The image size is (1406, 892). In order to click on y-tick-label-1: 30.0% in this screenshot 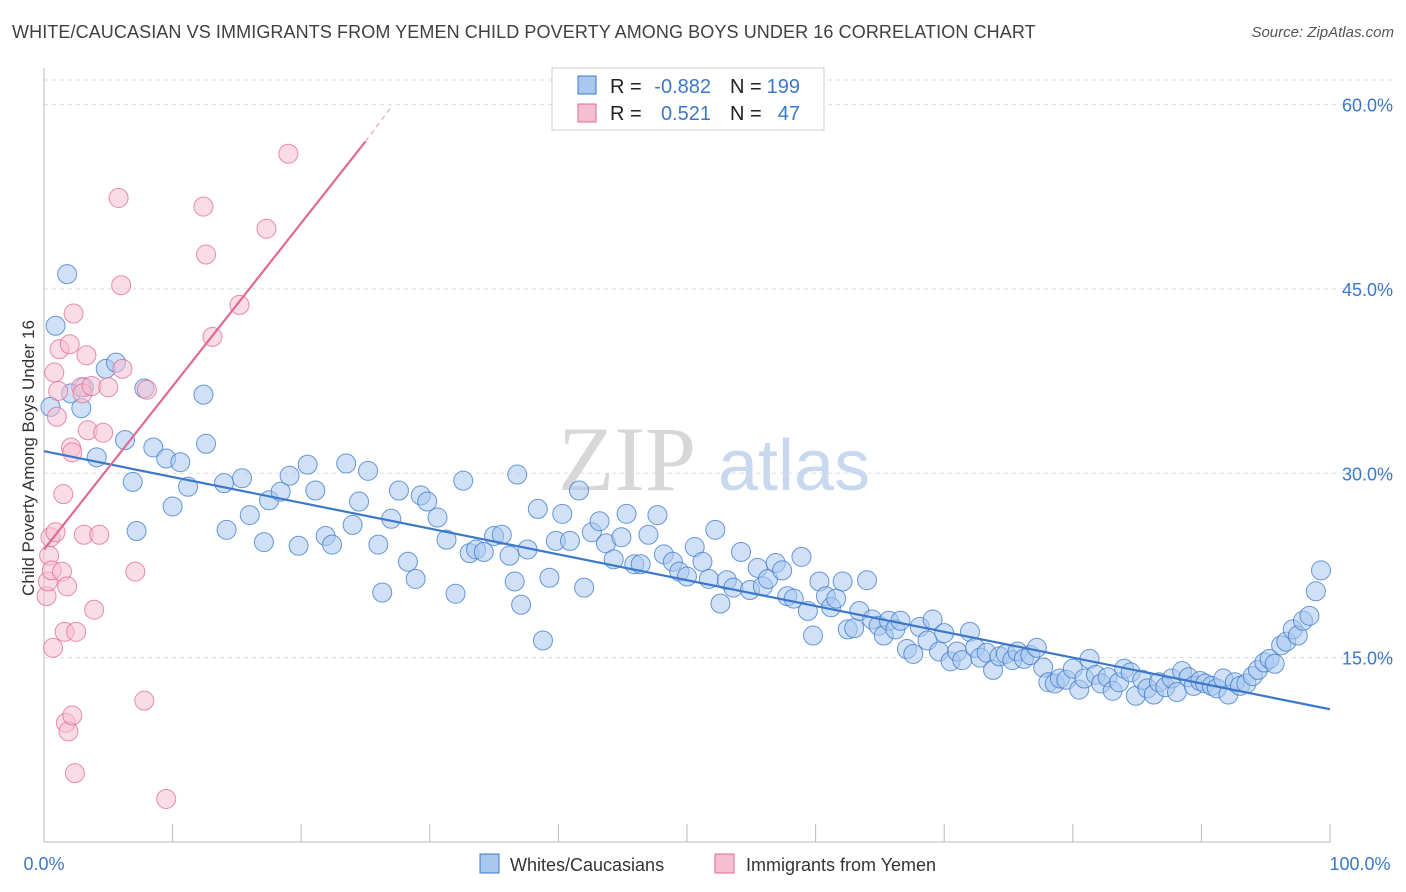, I will do `click(1367, 474)`.